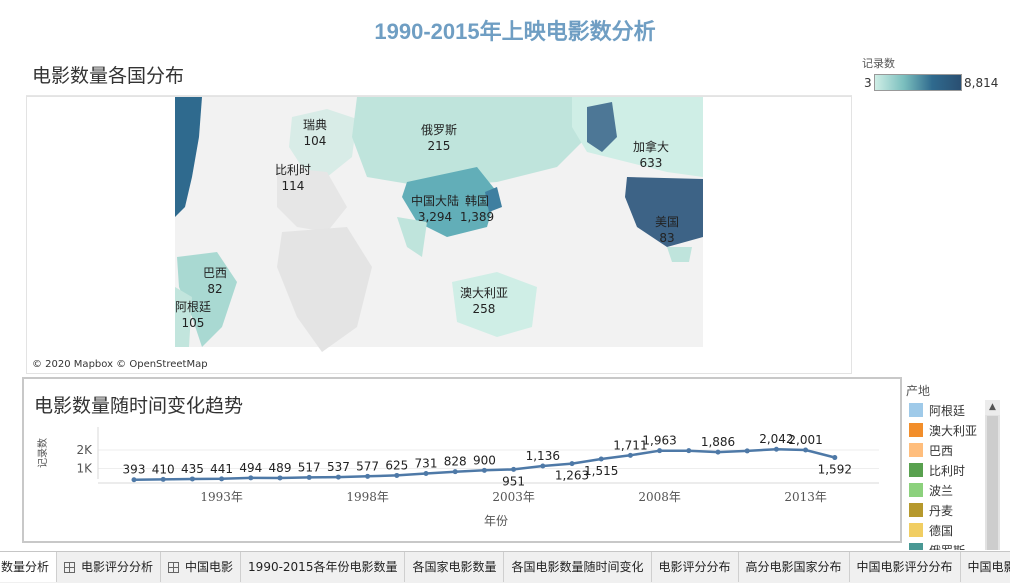  Describe the element at coordinates (42, 453) in the screenshot. I see `y-axis-label: 记录数` at that location.